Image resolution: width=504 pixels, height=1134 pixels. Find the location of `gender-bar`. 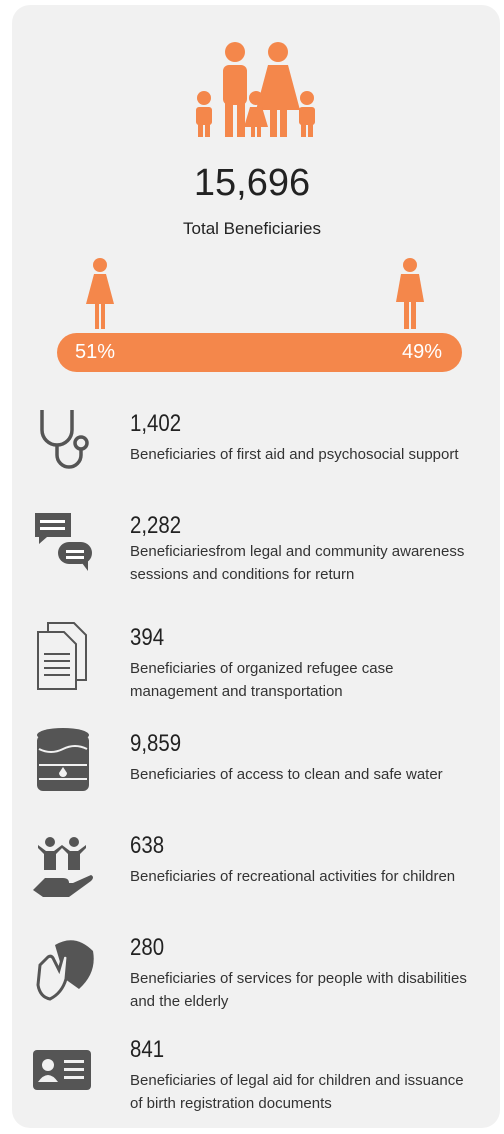

gender-bar is located at coordinates (259, 352).